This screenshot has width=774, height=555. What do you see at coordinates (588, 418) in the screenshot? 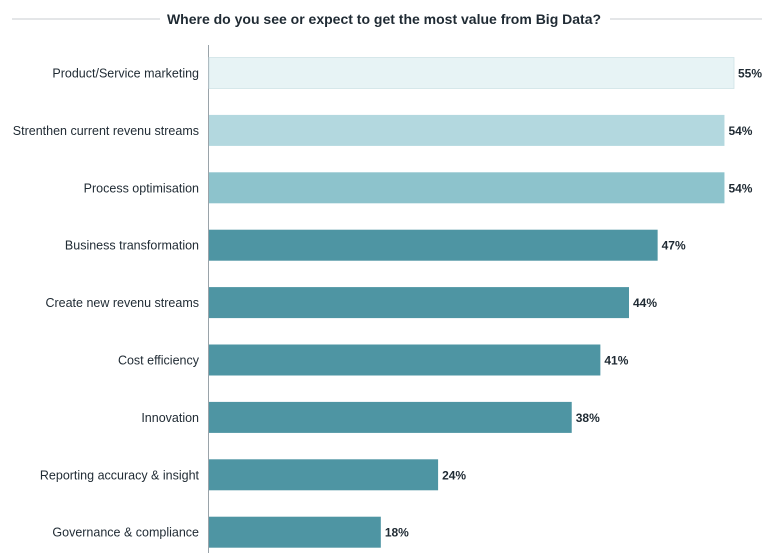
I see `value-label-7: 38%` at bounding box center [588, 418].